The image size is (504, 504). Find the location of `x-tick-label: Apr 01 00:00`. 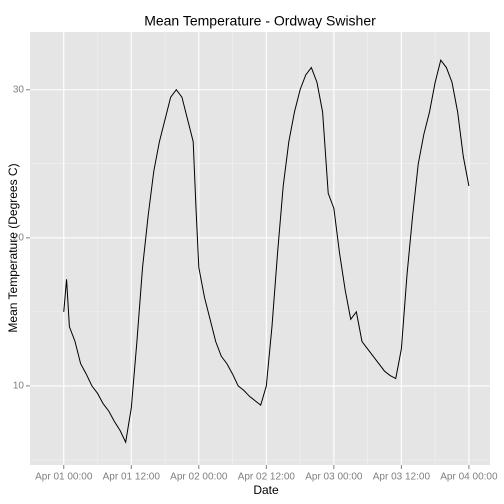

x-tick-label: Apr 01 00:00 is located at coordinates (64, 477).